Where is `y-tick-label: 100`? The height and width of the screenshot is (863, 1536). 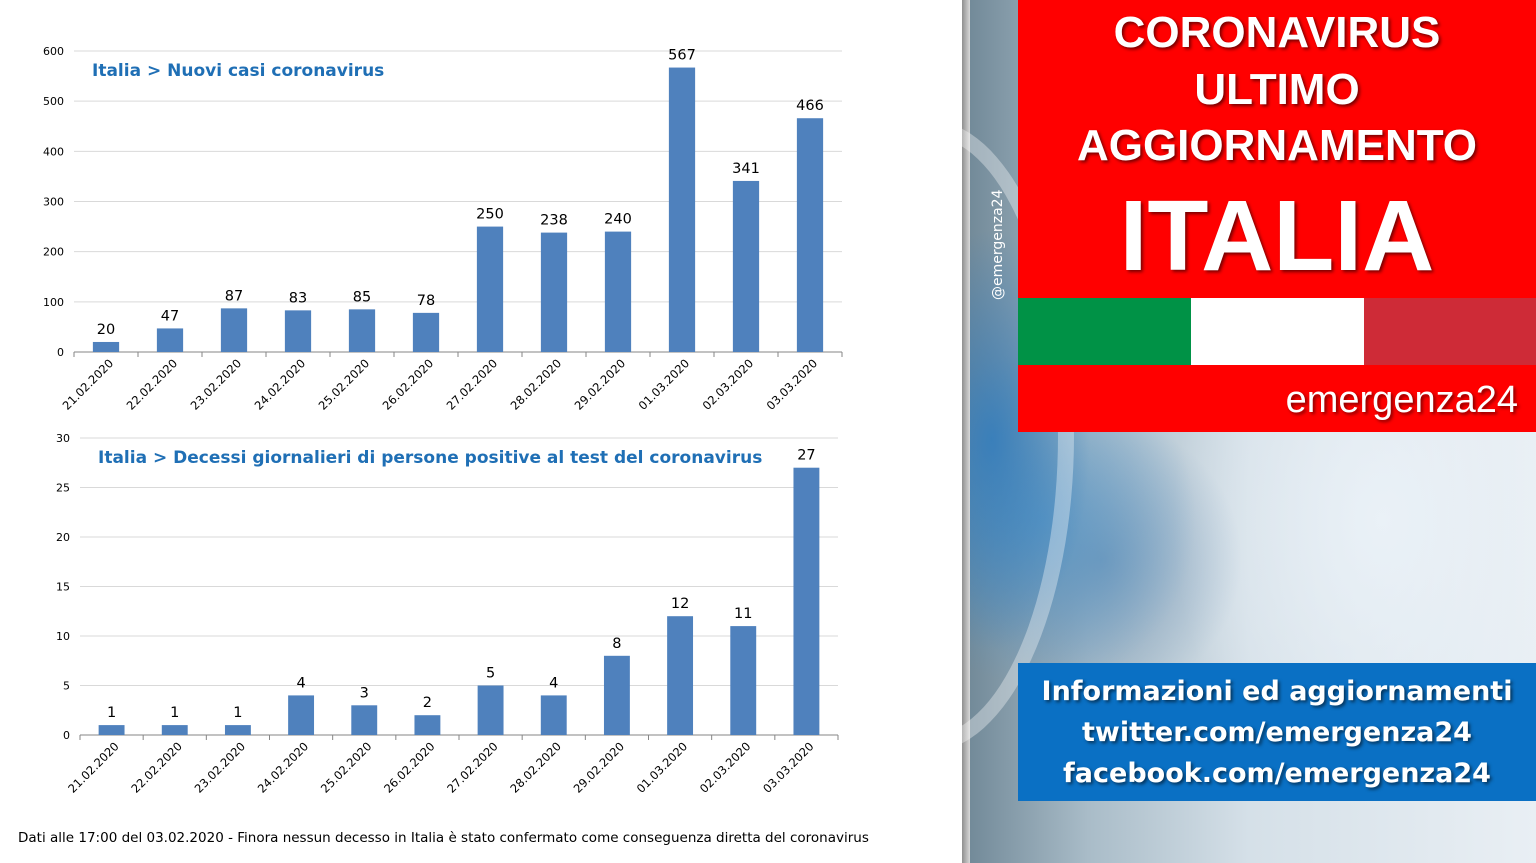
y-tick-label: 100 is located at coordinates (53, 302).